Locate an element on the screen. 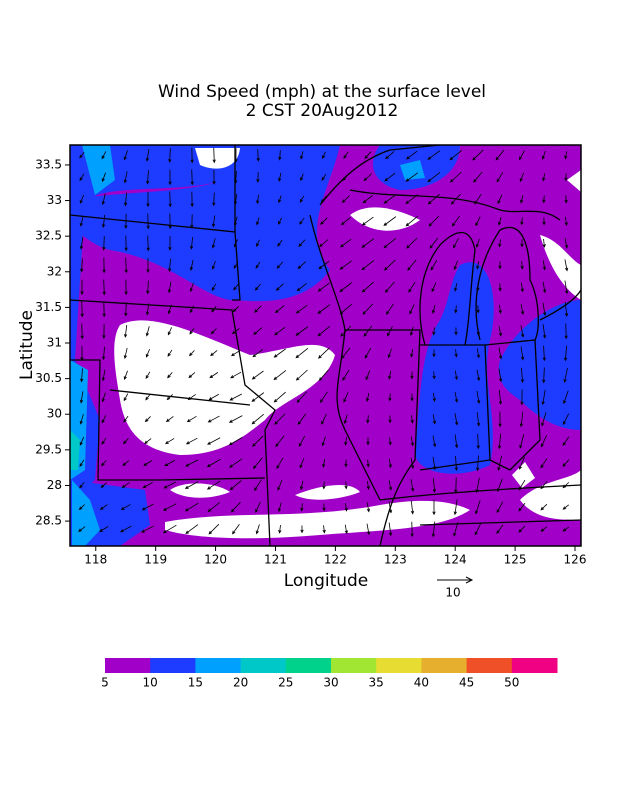 Image resolution: width=618 pixels, height=800 pixels. x-tick-label: 126 is located at coordinates (575, 560).